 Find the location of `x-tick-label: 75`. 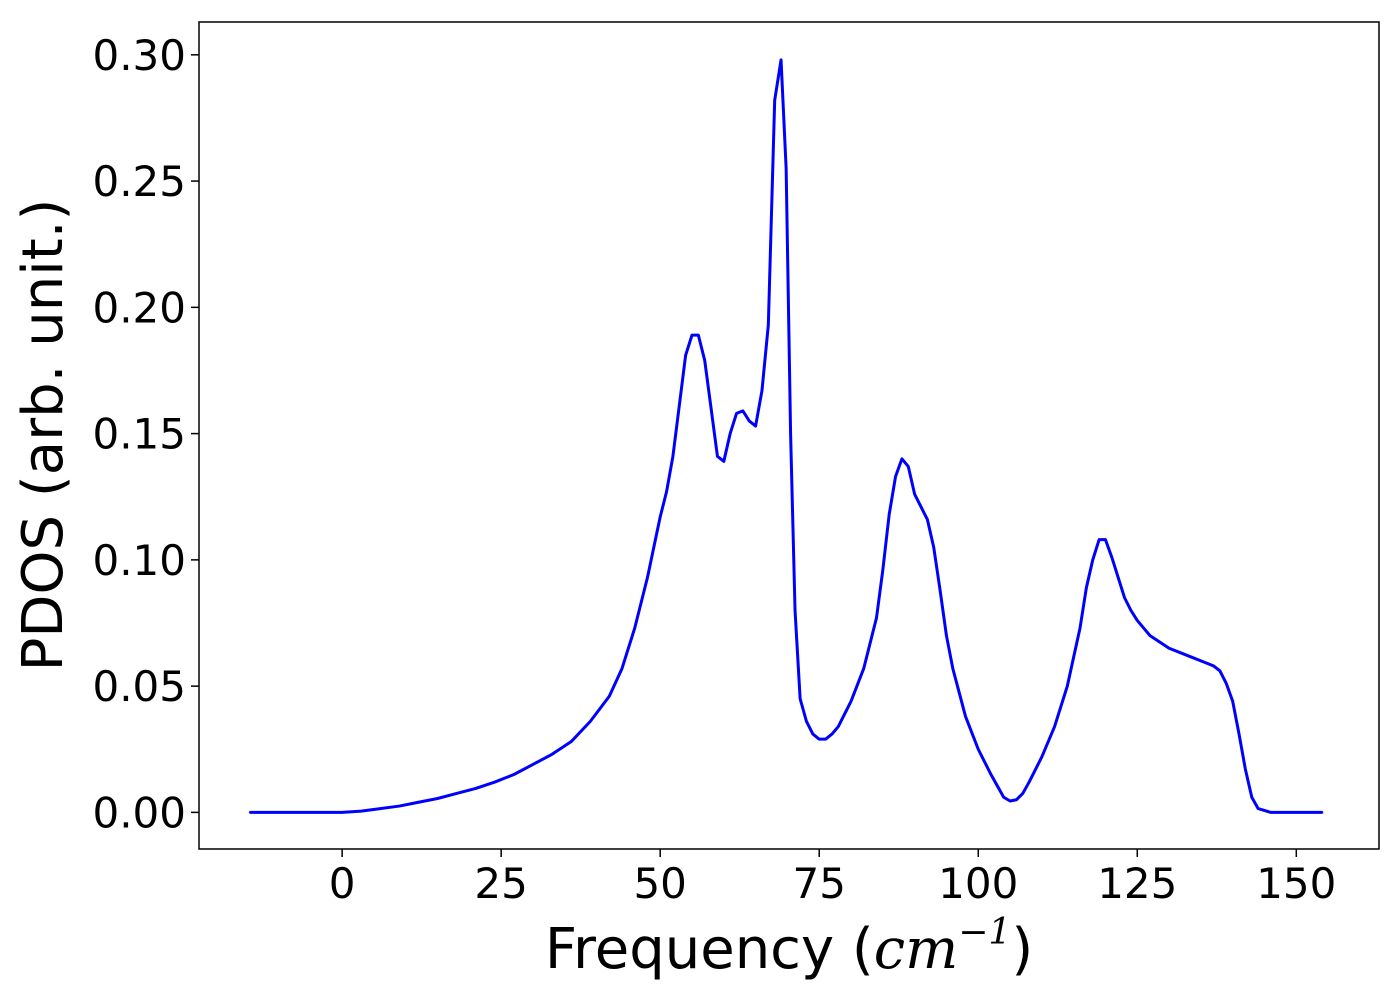

x-tick-label: 75 is located at coordinates (818, 883).